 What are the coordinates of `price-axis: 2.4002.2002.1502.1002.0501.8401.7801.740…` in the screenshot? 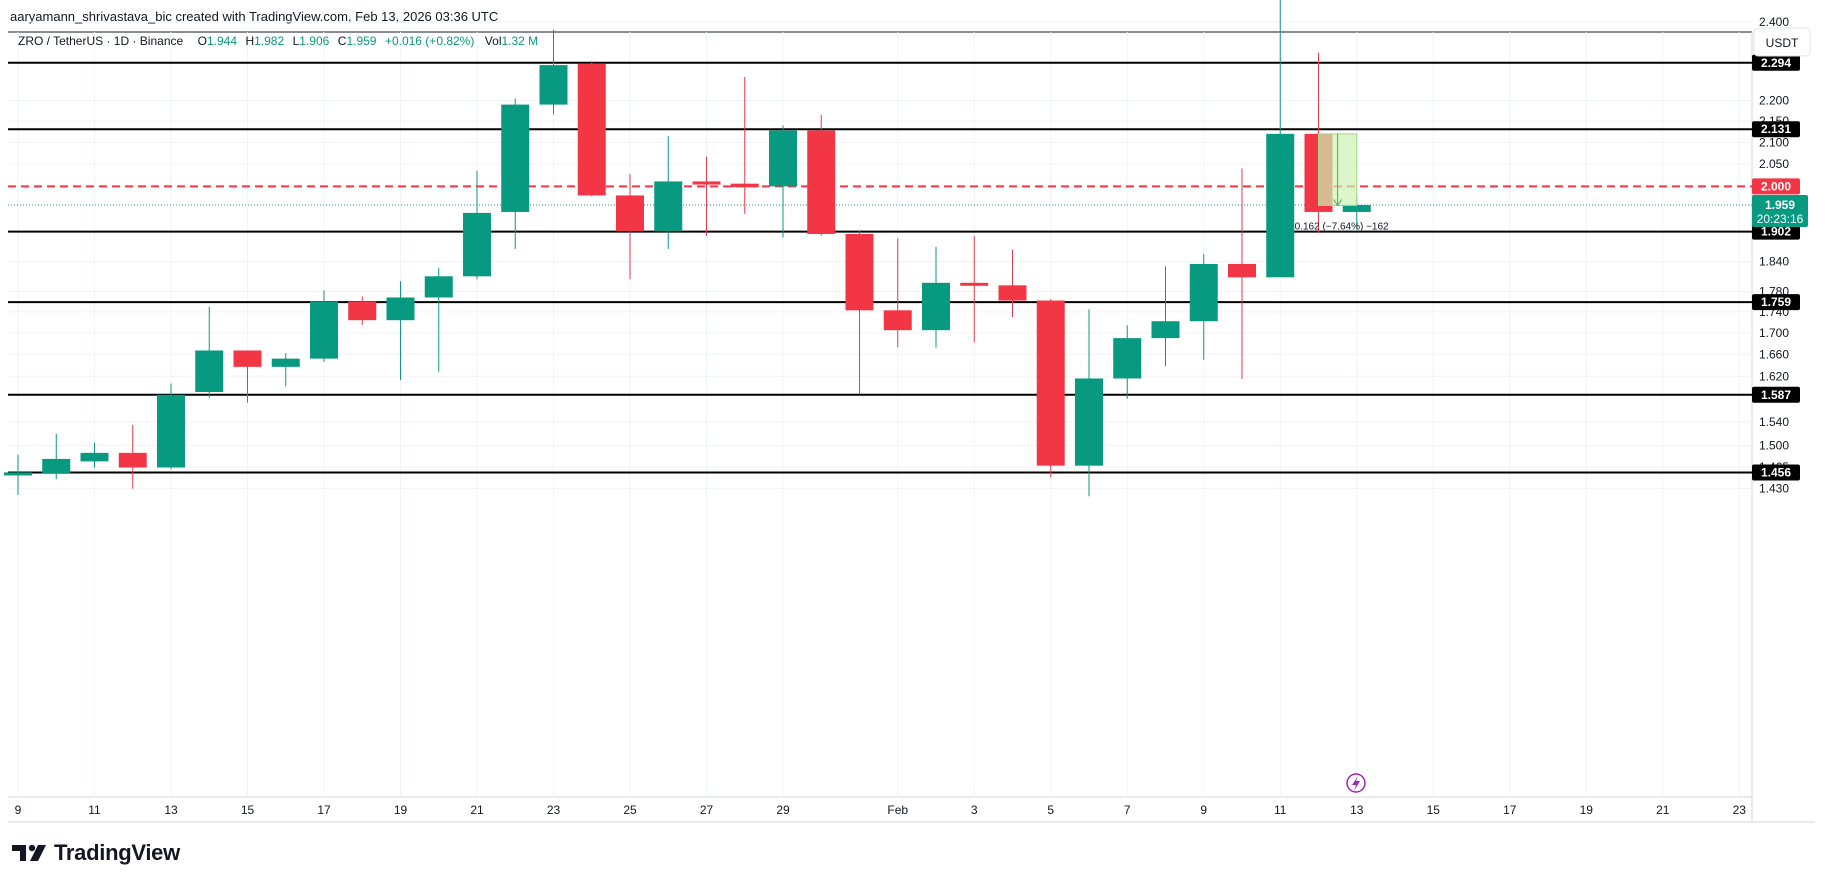 It's located at (1780, 255).